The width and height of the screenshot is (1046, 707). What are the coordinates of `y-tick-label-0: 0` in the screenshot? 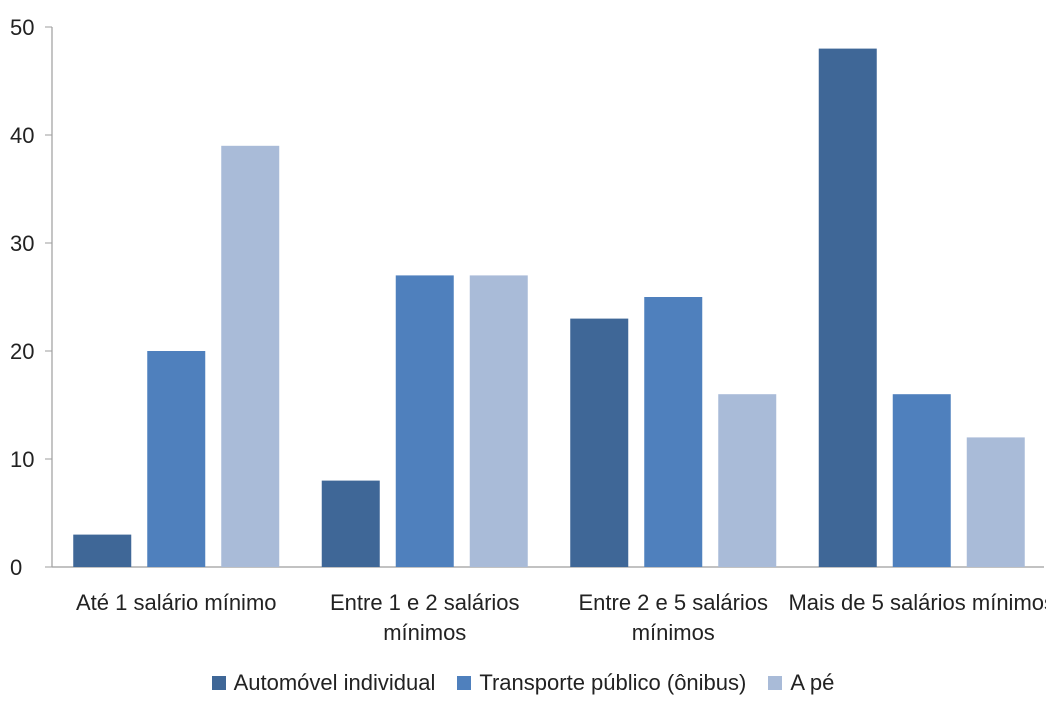 It's located at (16, 567).